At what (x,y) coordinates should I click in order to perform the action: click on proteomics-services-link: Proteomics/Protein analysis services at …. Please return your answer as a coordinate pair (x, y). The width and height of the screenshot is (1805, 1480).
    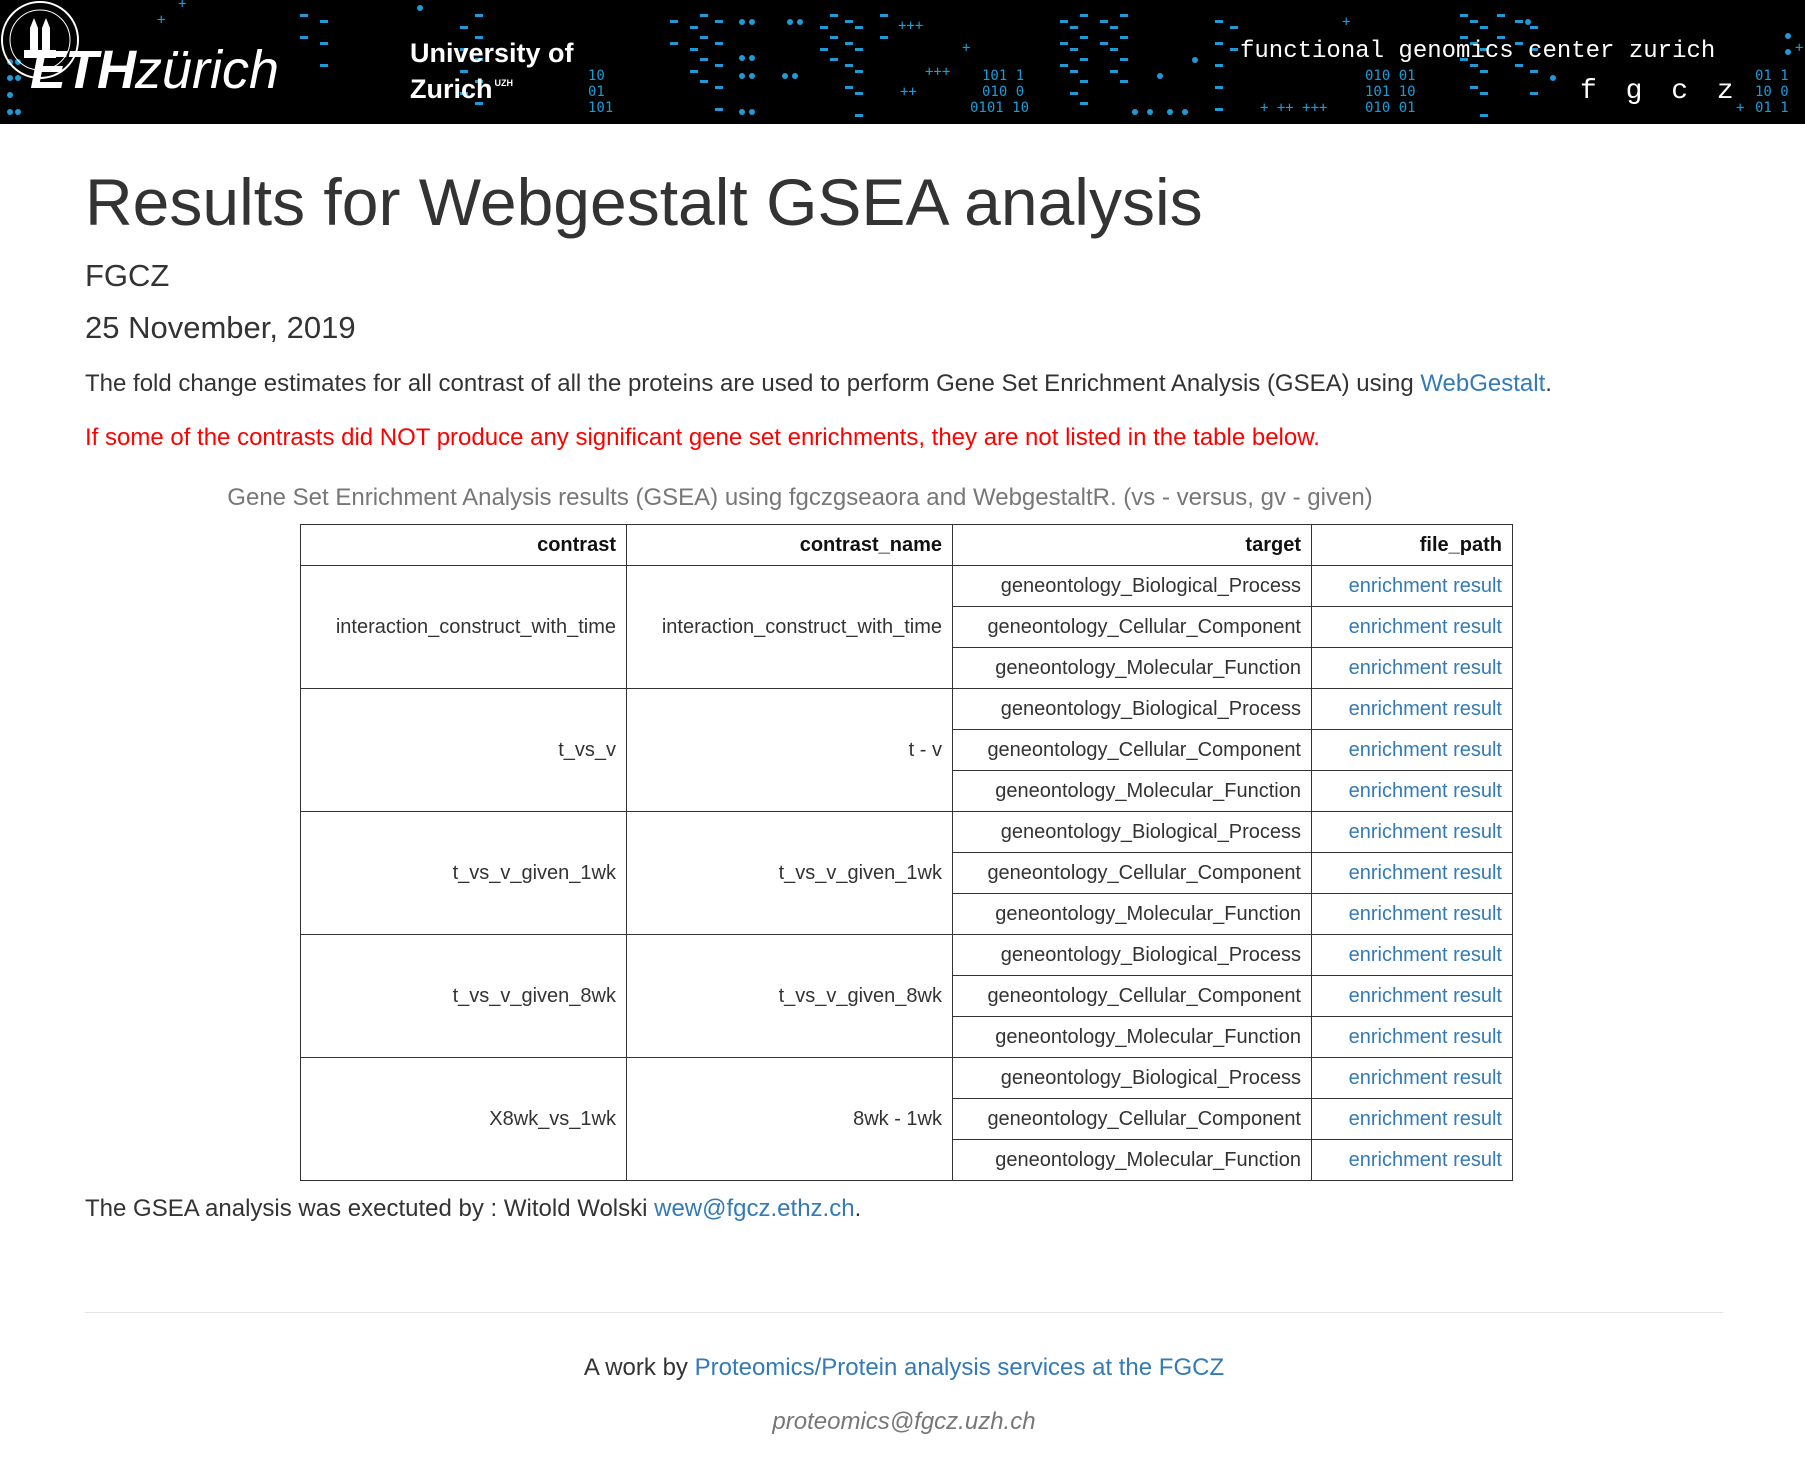
    Looking at the image, I should click on (959, 1367).